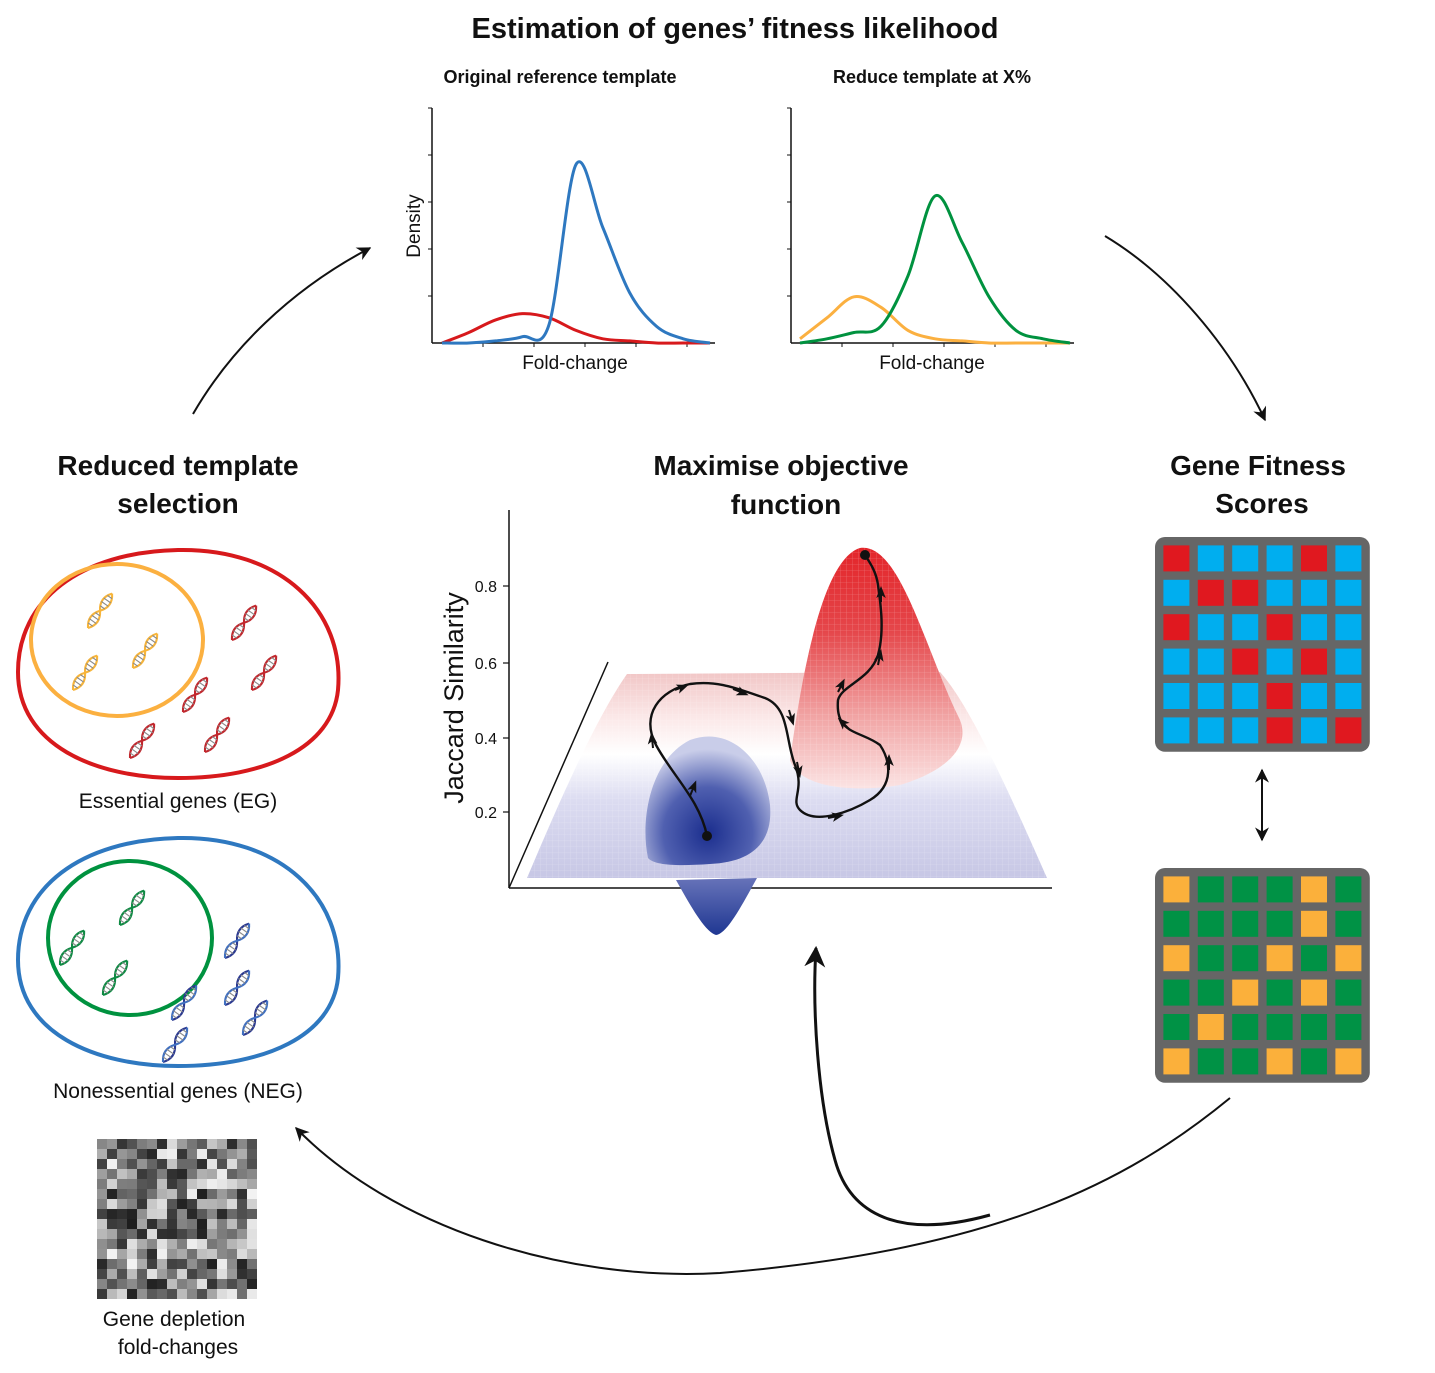 Image resolution: width=1435 pixels, height=1373 pixels. Describe the element at coordinates (178, 1347) in the screenshot. I see `matrix-caption-line2: fold-changes` at that location.